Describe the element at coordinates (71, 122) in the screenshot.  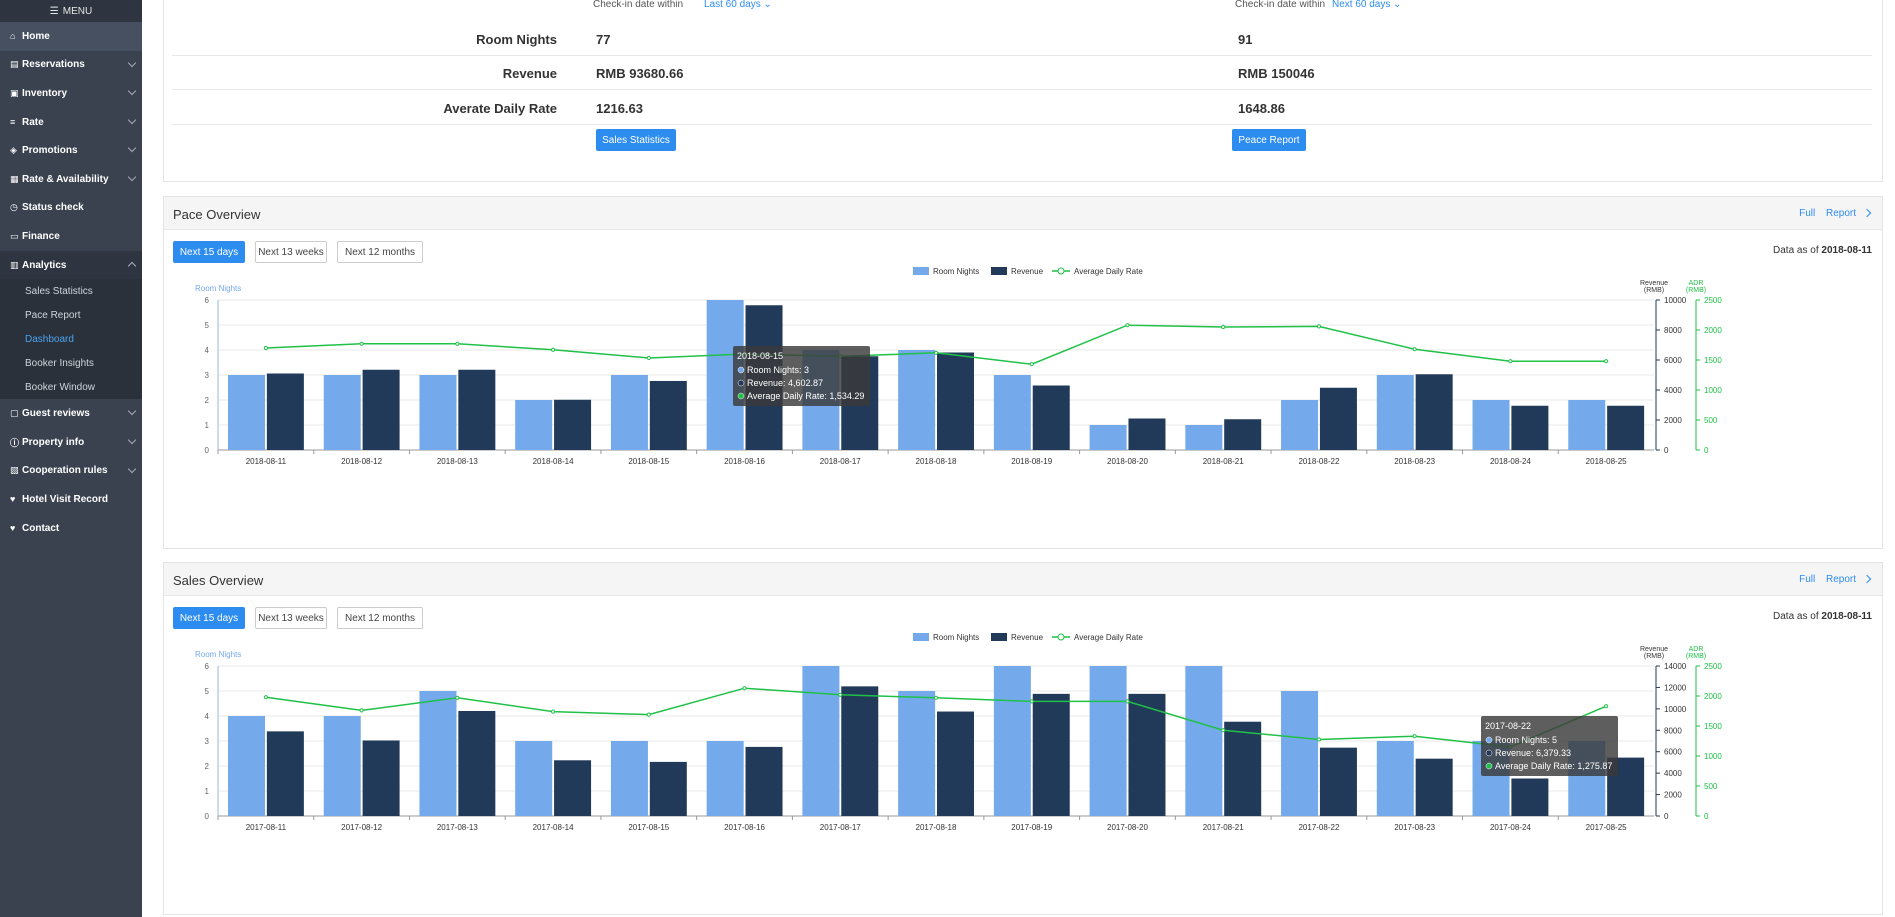
I see `sidebar-item-rate: ≡ Rate` at that location.